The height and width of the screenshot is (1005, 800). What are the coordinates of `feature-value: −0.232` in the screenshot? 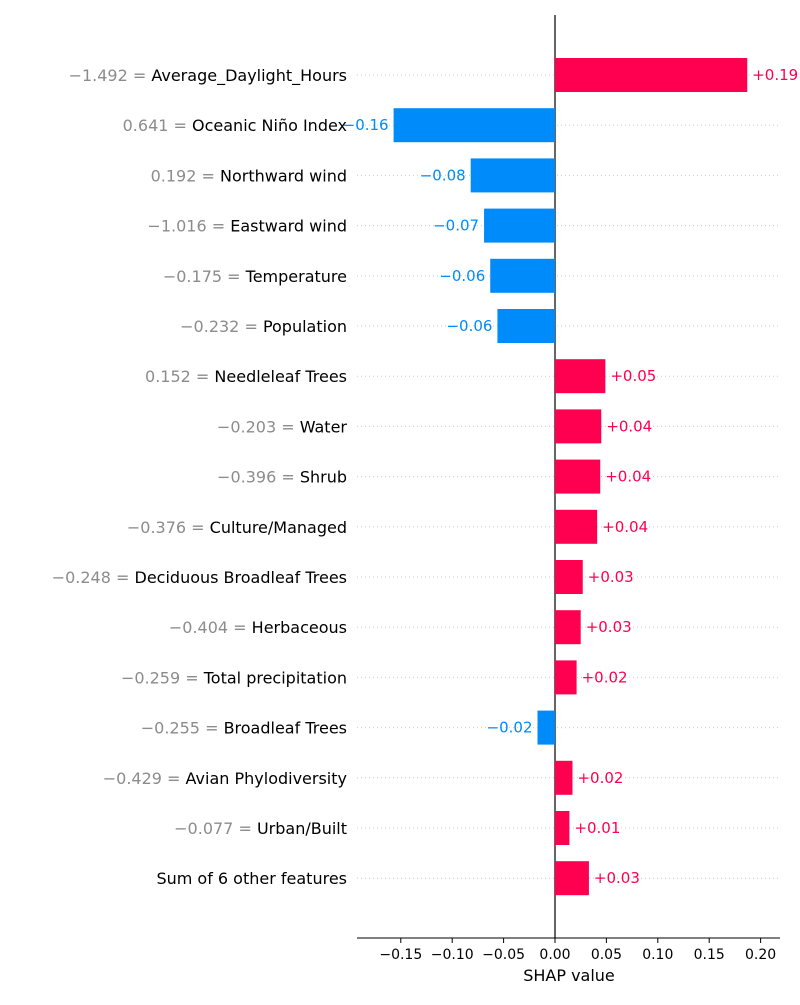 It's located at (209, 326).